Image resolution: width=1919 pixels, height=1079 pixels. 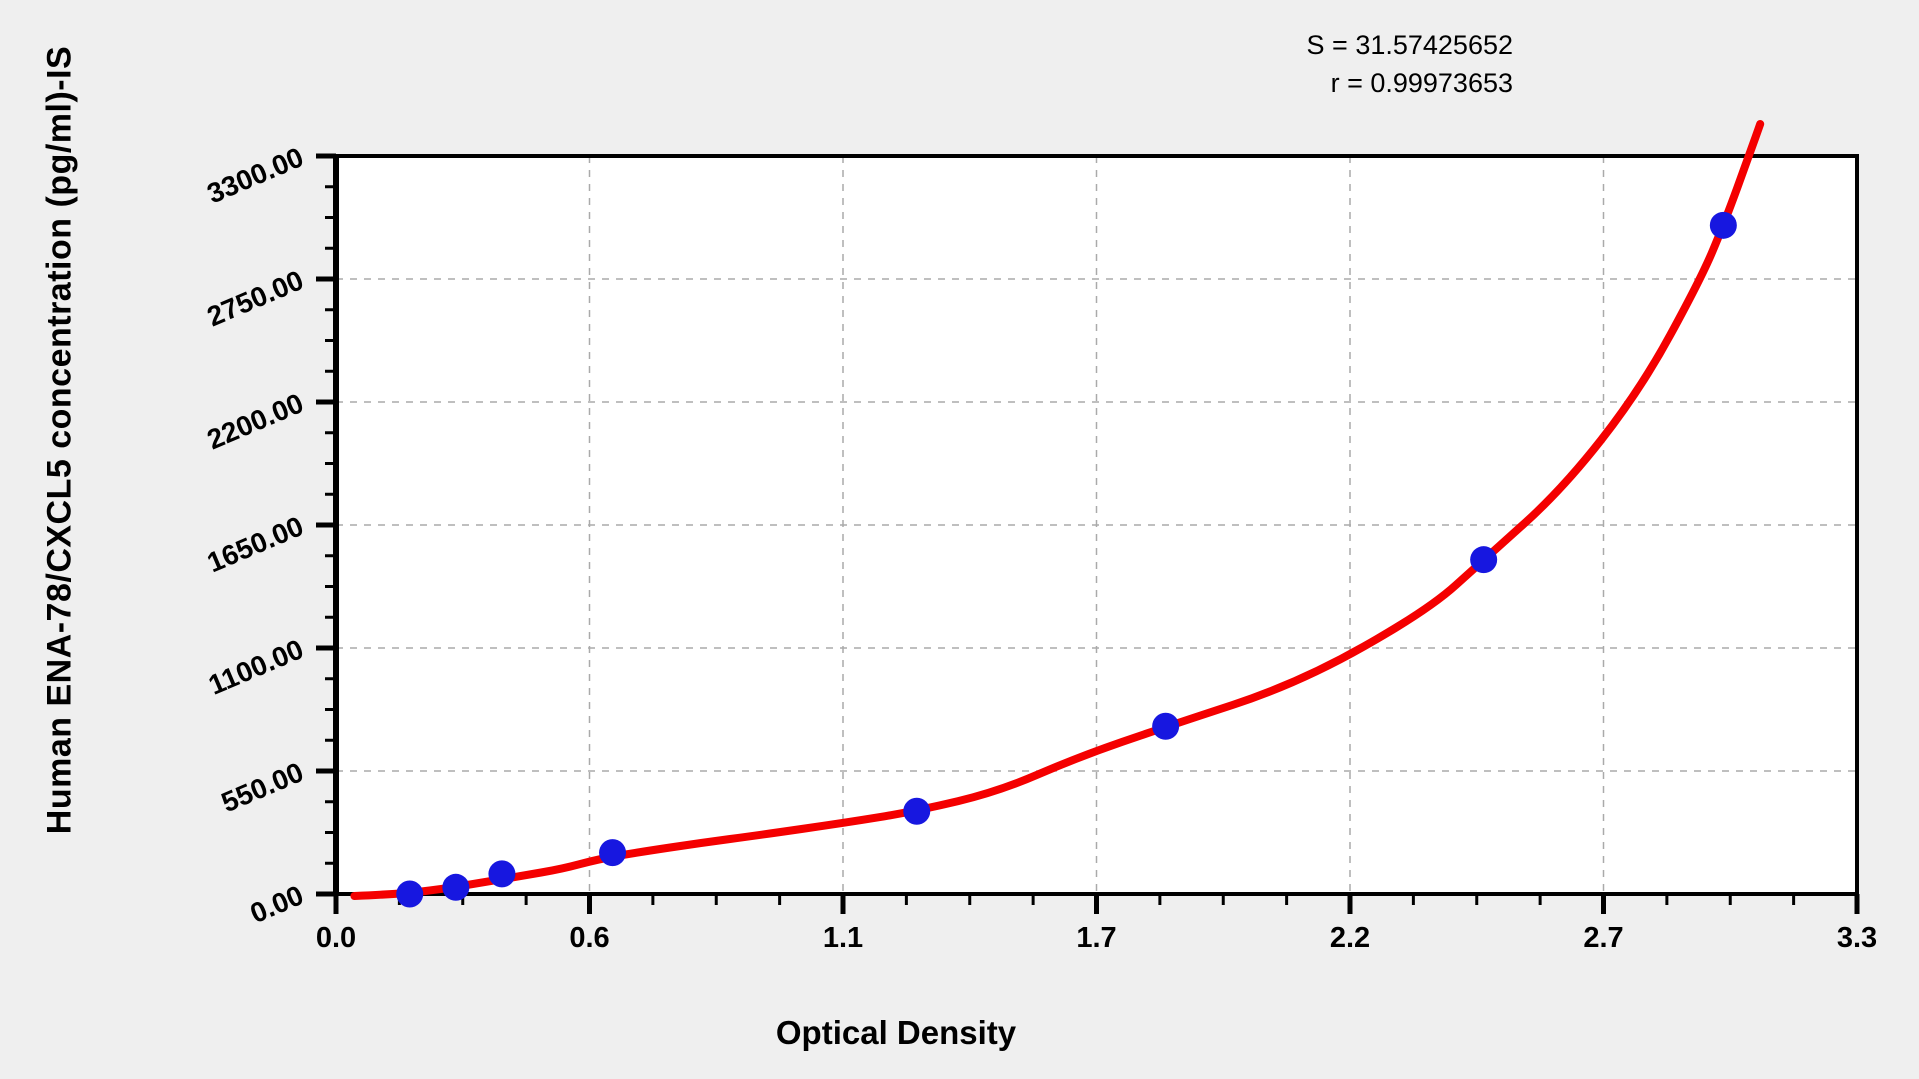 I want to click on s-value: S = 31.57425652, so click(x=1409, y=45).